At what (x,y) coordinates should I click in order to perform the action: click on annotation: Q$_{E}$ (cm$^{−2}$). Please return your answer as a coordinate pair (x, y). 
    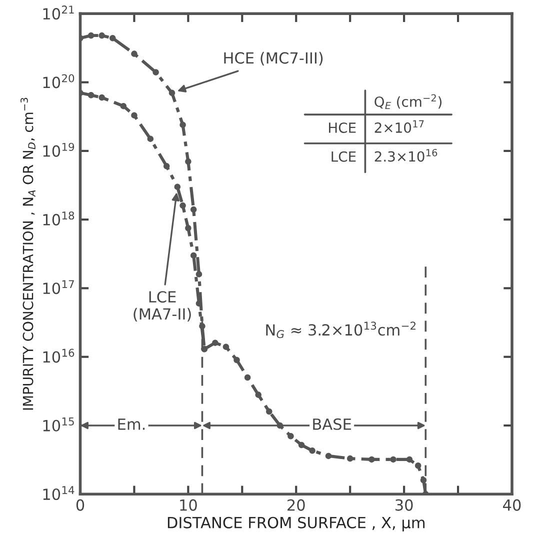
    Looking at the image, I should click on (408, 102).